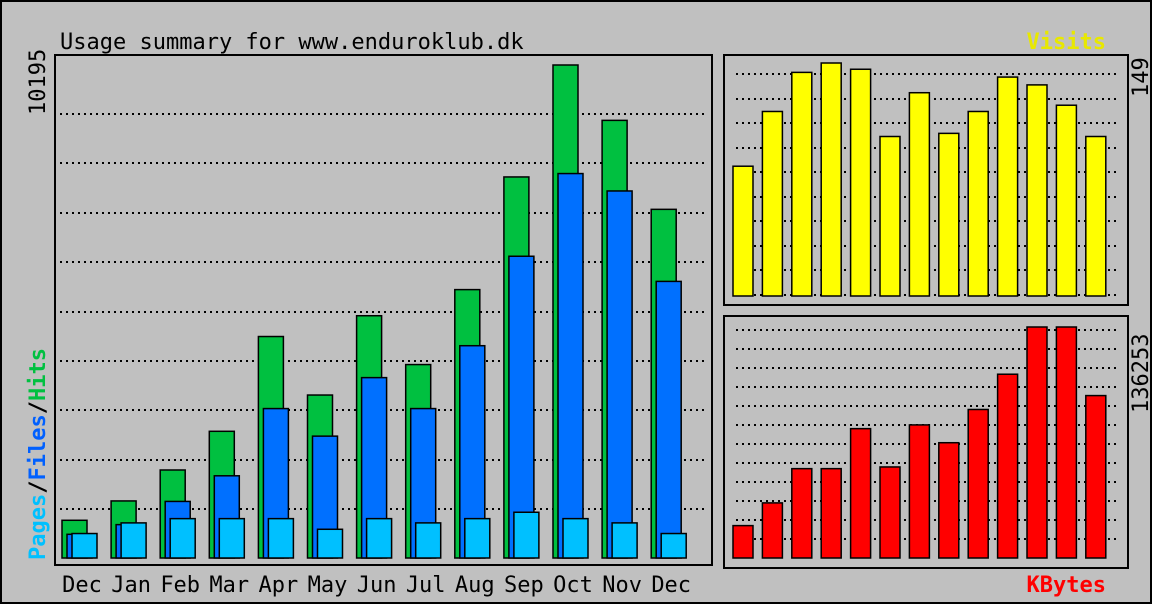 Image resolution: width=1152 pixels, height=604 pixels. What do you see at coordinates (38, 527) in the screenshot?
I see `legend-pages: Pages` at bounding box center [38, 527].